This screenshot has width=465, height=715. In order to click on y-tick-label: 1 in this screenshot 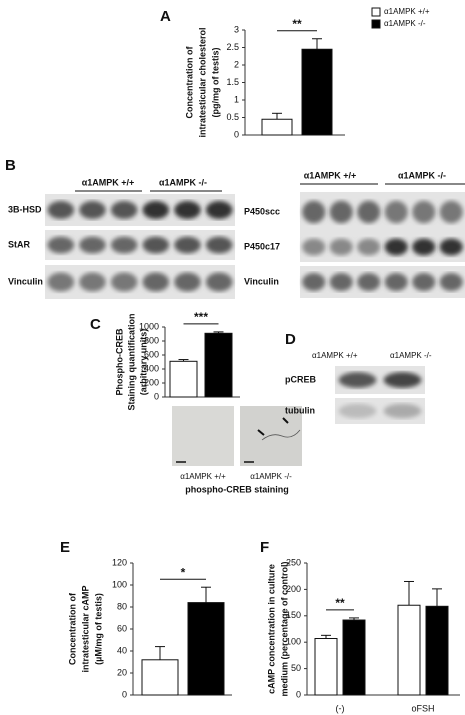, I will do `click(236, 99)`.